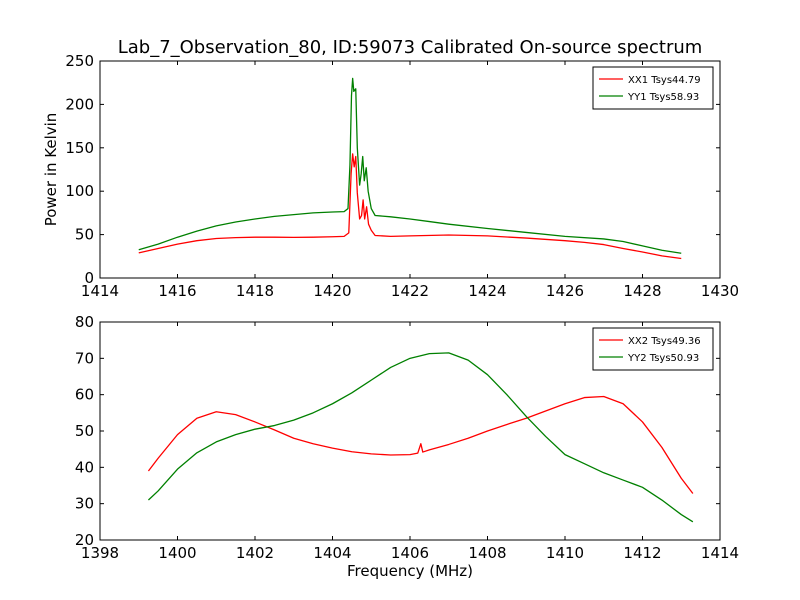 The image size is (800, 600). Describe the element at coordinates (79, 104) in the screenshot. I see `y-tick-label: 200` at that location.